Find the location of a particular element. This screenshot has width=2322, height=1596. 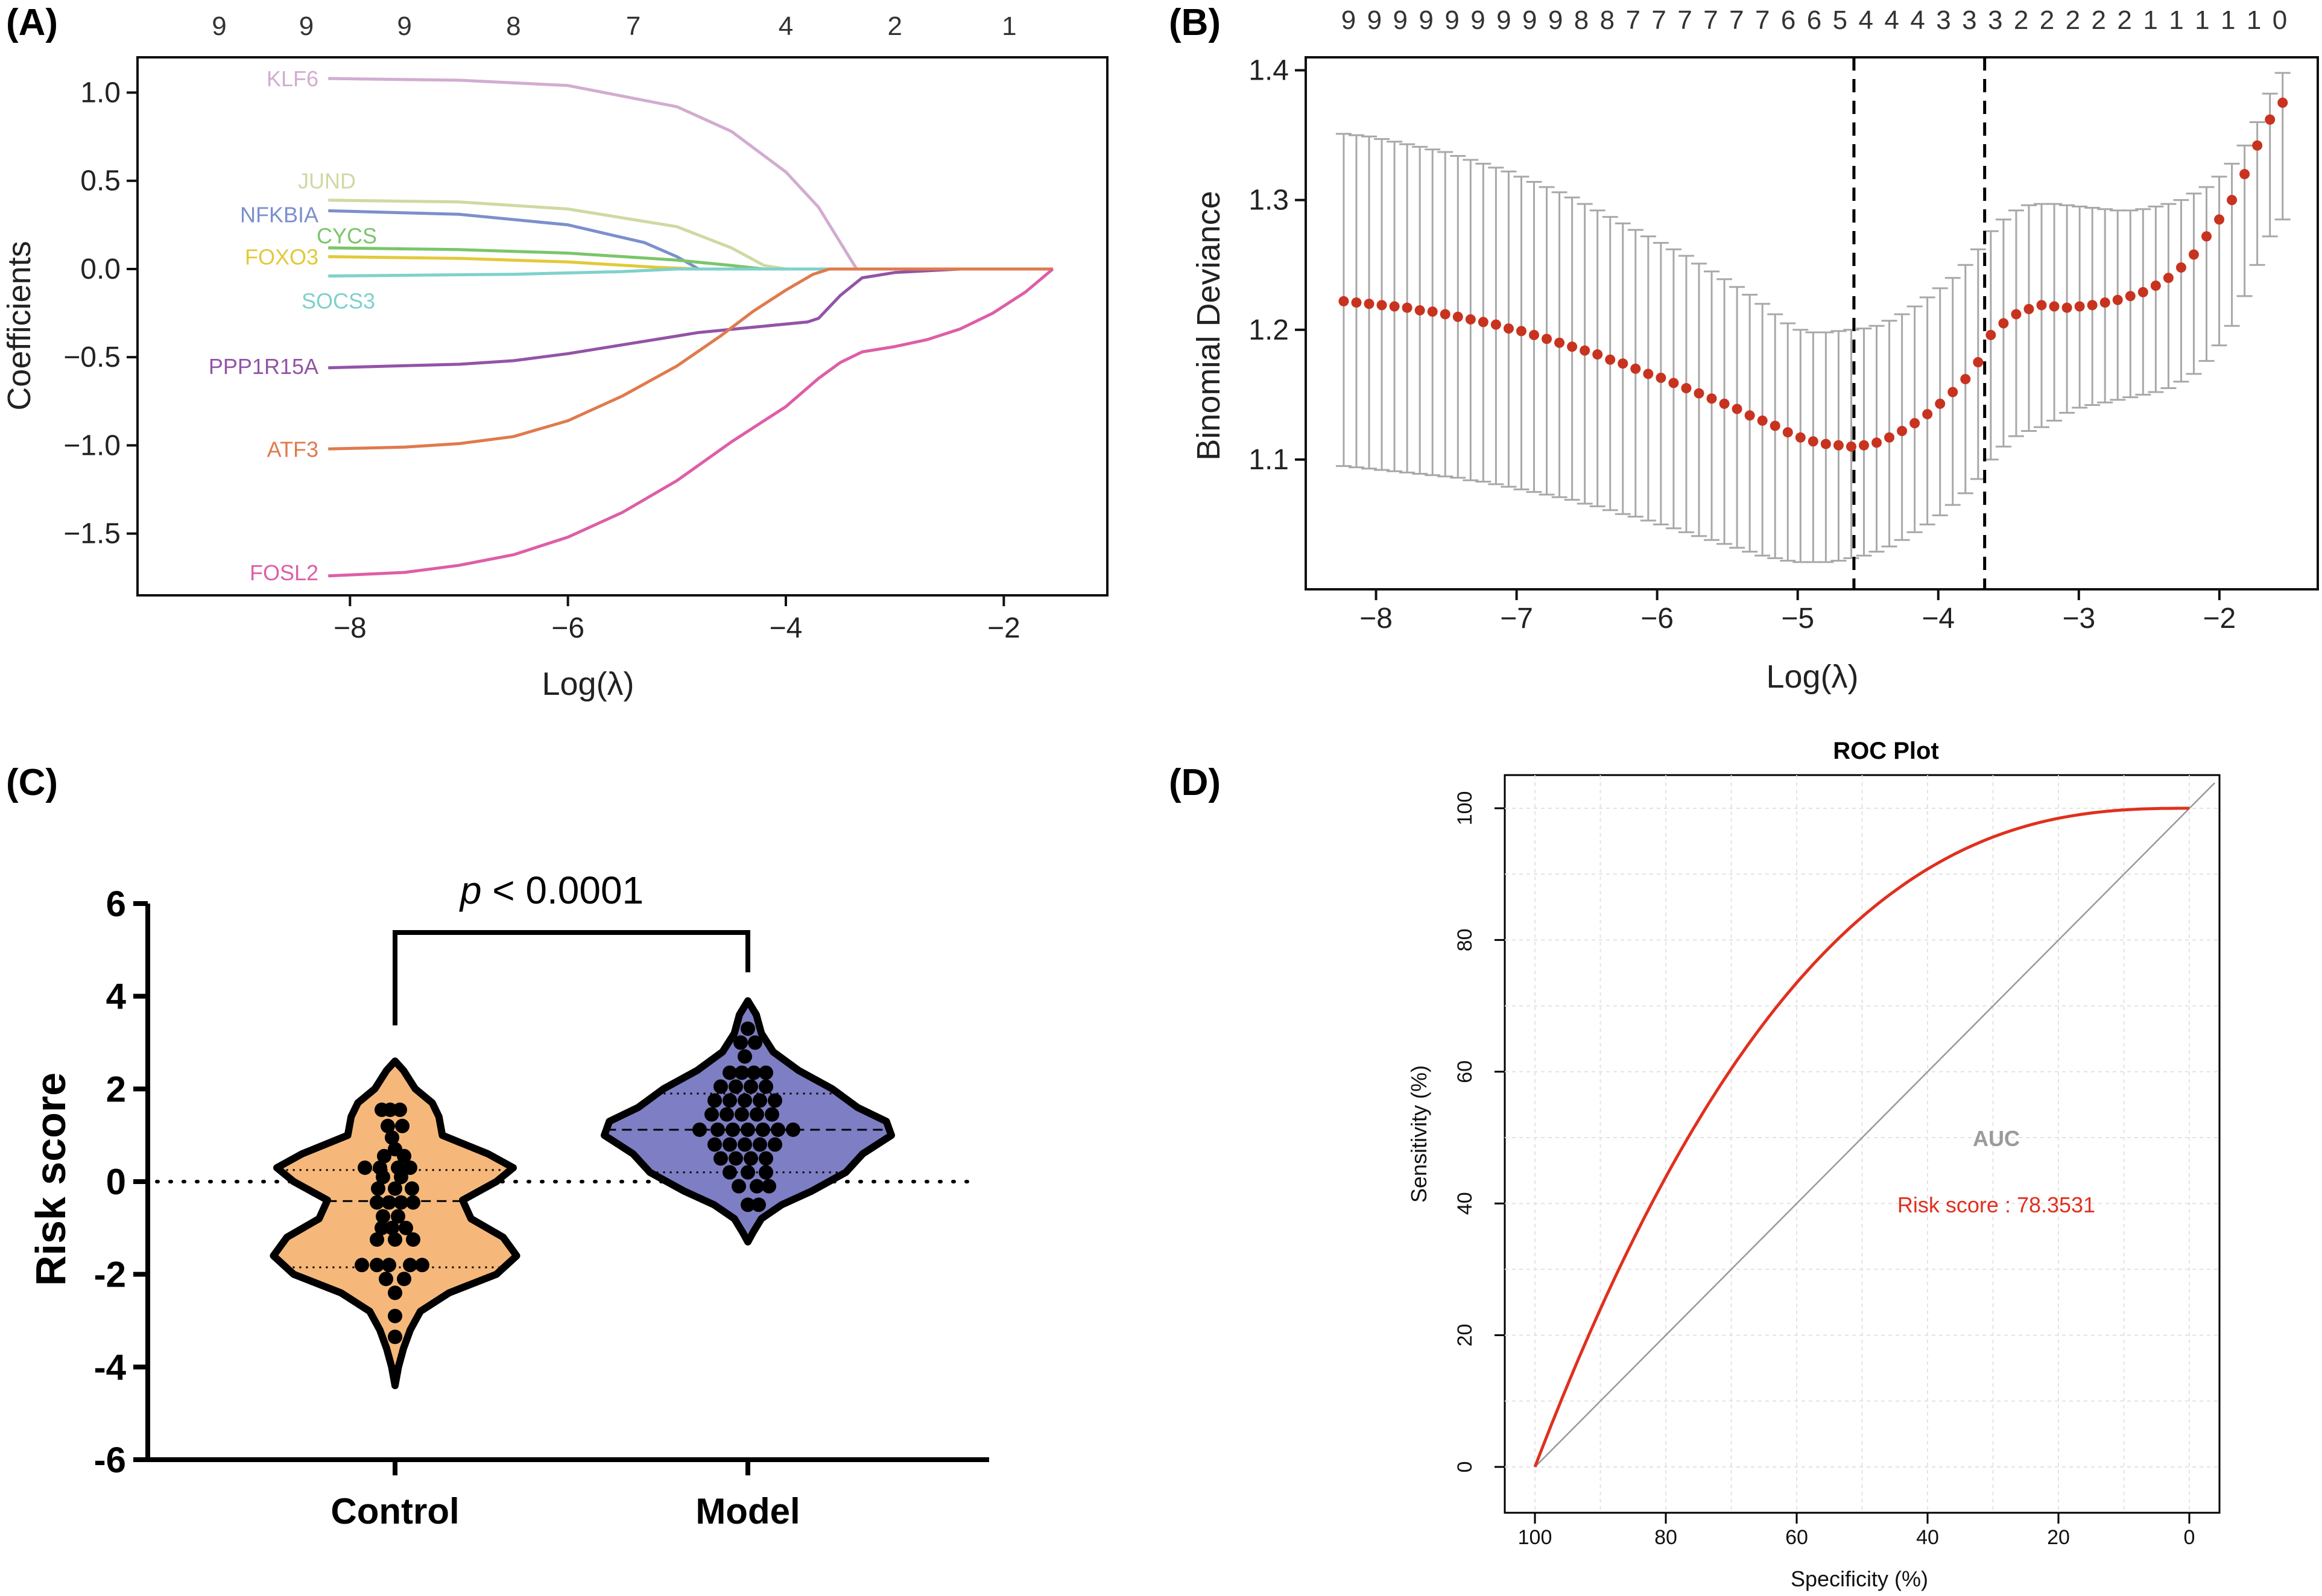

panel-c-y-tick-label: 4 is located at coordinates (117, 997).